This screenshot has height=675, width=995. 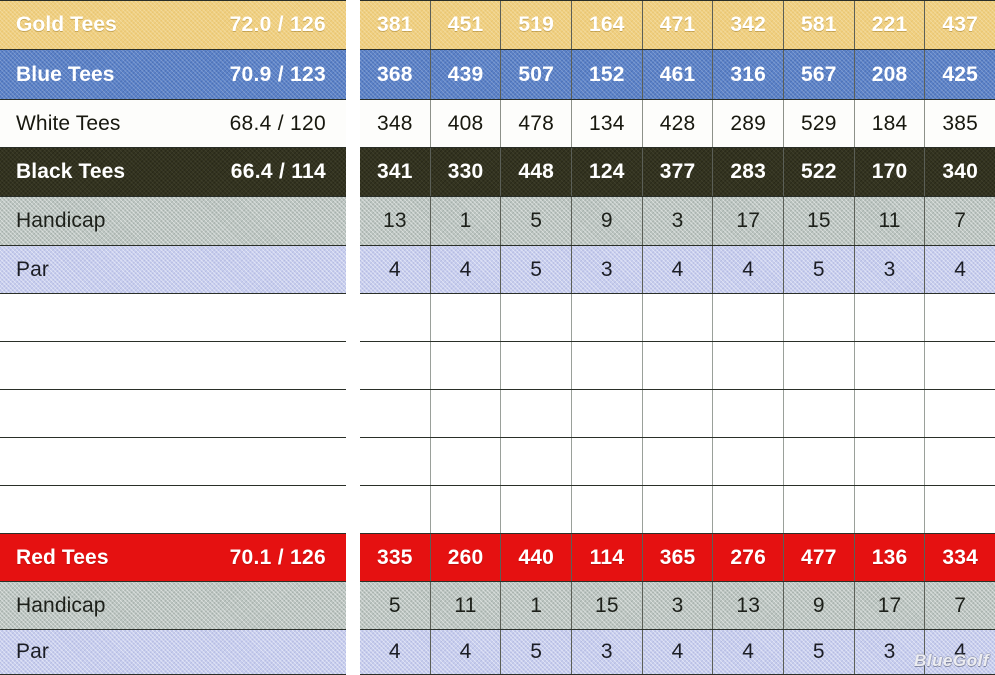 What do you see at coordinates (354, 337) in the screenshot?
I see `panel-gutter` at bounding box center [354, 337].